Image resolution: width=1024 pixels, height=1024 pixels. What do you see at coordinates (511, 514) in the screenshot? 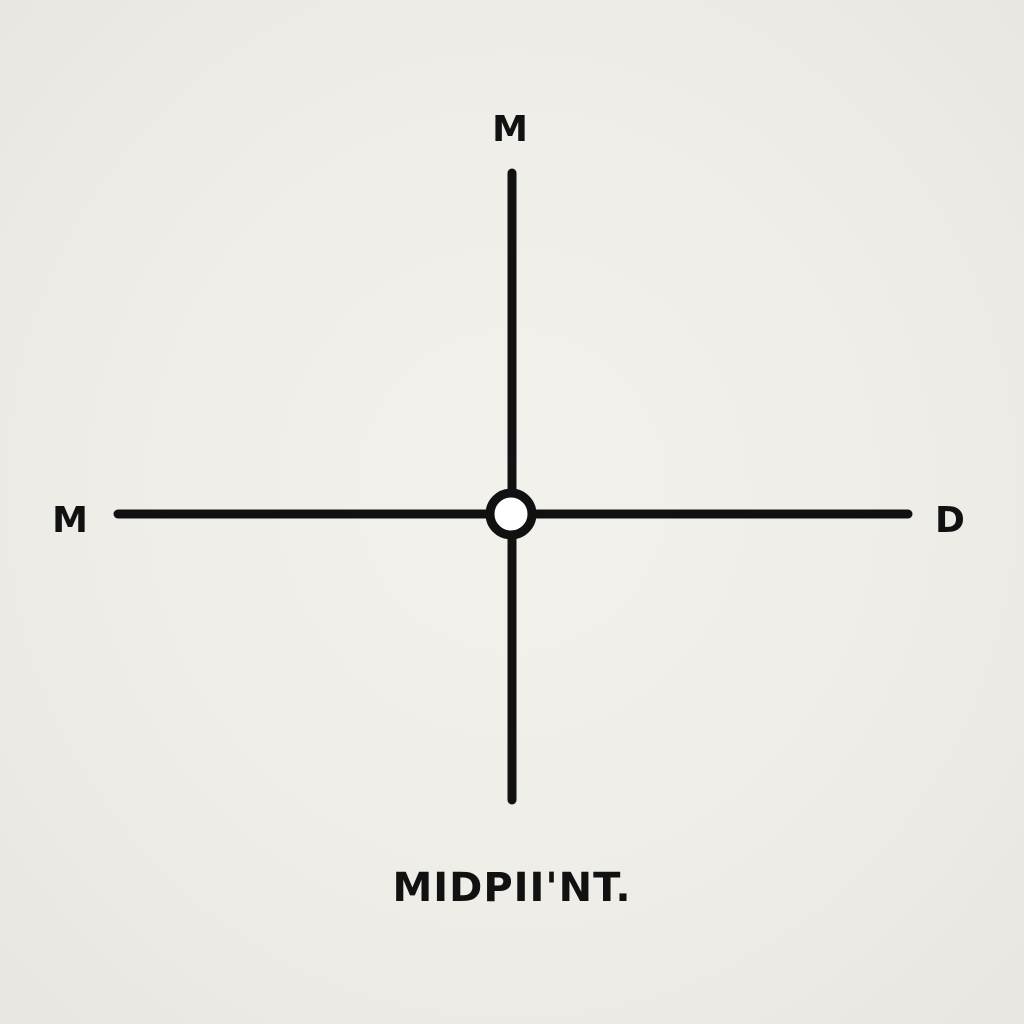
I see `midpoint-marker` at bounding box center [511, 514].